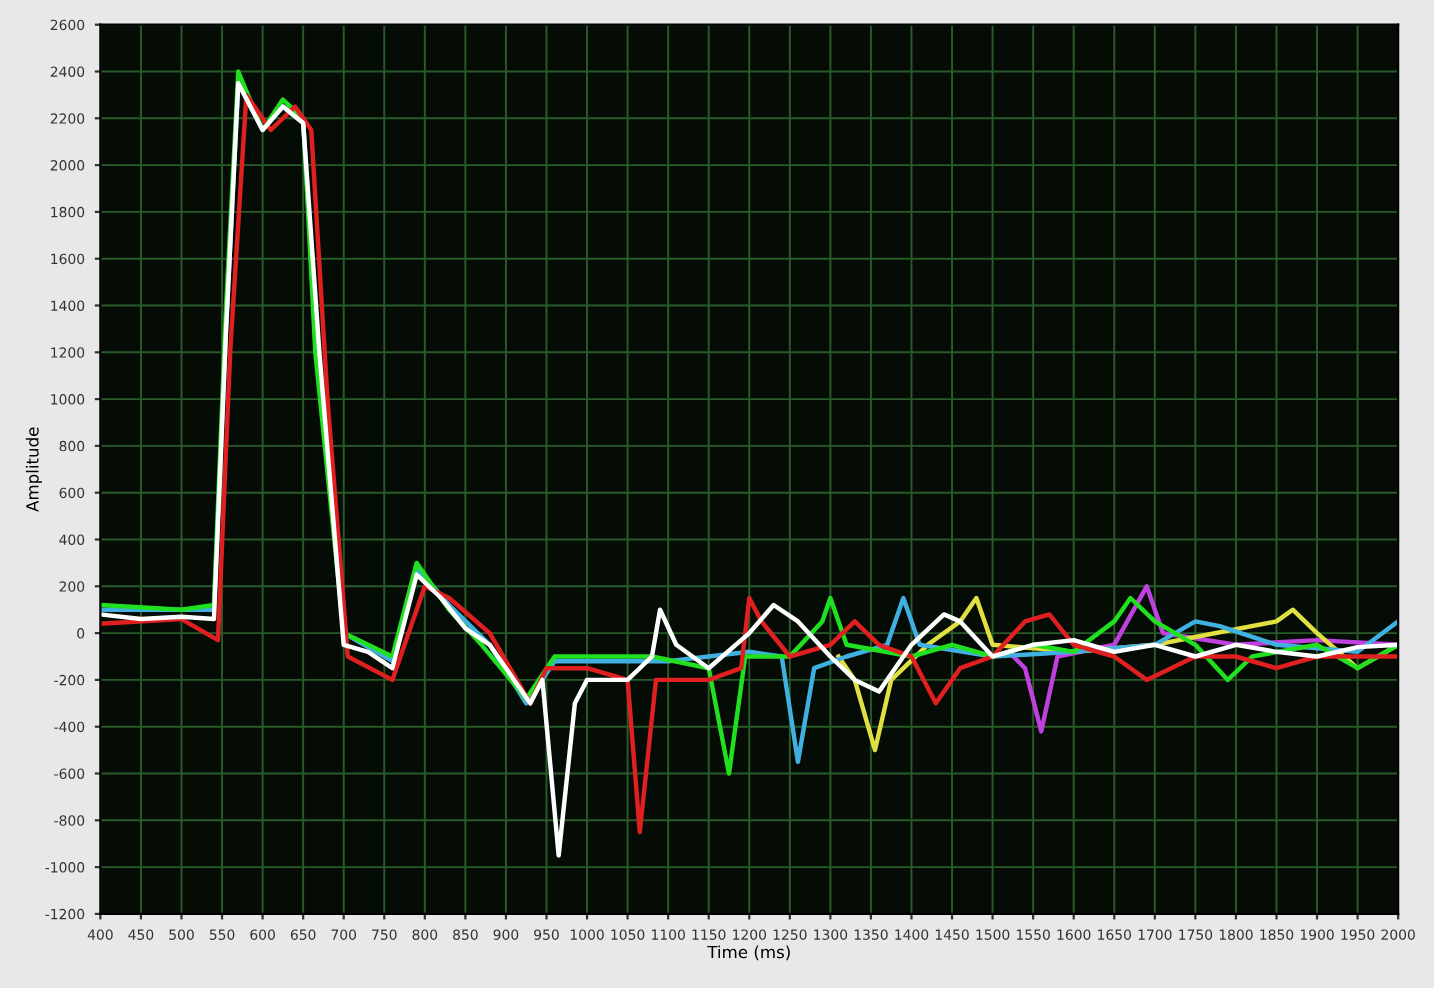 The image size is (1434, 988). I want to click on line-series, so click(1202, 659).